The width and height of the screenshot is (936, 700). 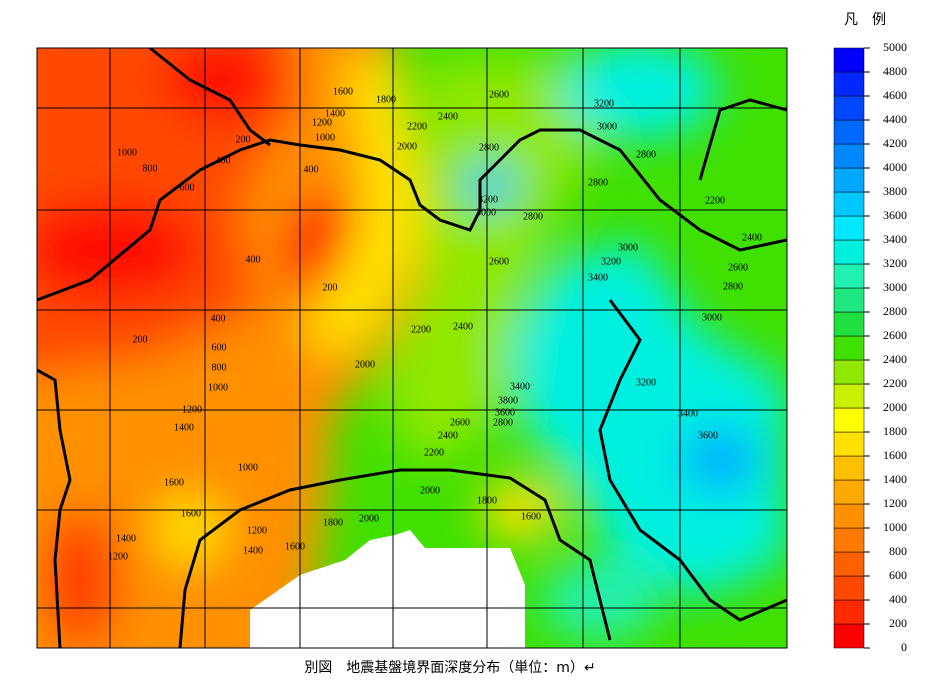 I want to click on legend-label: 1600, so click(x=895, y=455).